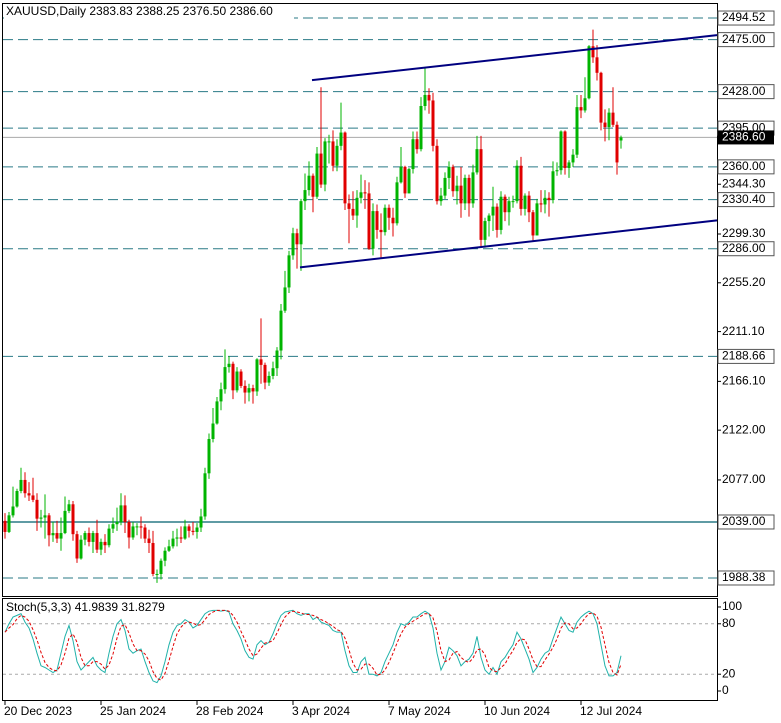 The height and width of the screenshot is (723, 781). Describe the element at coordinates (133, 711) in the screenshot. I see `x-tick-label: 25 Jan 2024` at that location.